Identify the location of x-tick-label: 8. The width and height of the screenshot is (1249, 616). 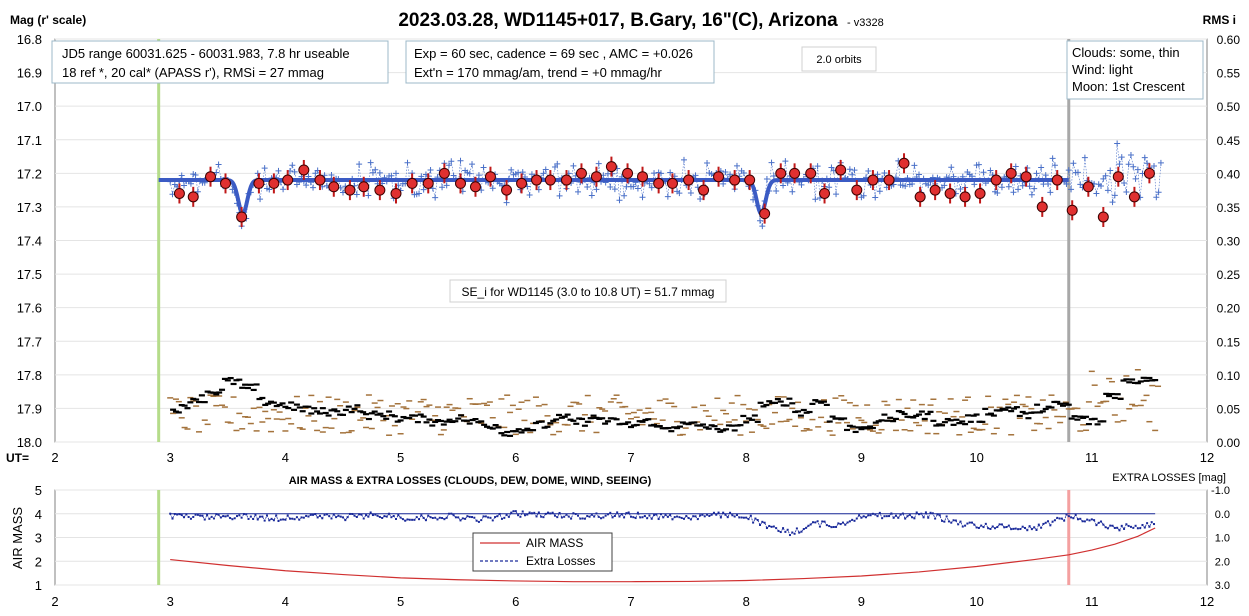
(746, 457).